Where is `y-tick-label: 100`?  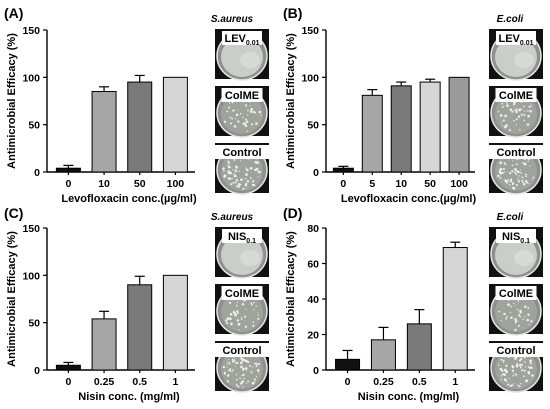 y-tick-label: 100 is located at coordinates (31, 276).